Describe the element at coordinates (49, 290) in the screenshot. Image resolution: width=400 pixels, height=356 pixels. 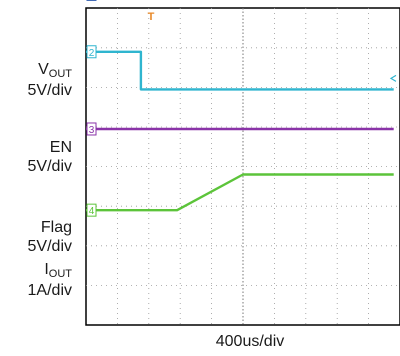
I see `iout-scale: 1A/div` at that location.